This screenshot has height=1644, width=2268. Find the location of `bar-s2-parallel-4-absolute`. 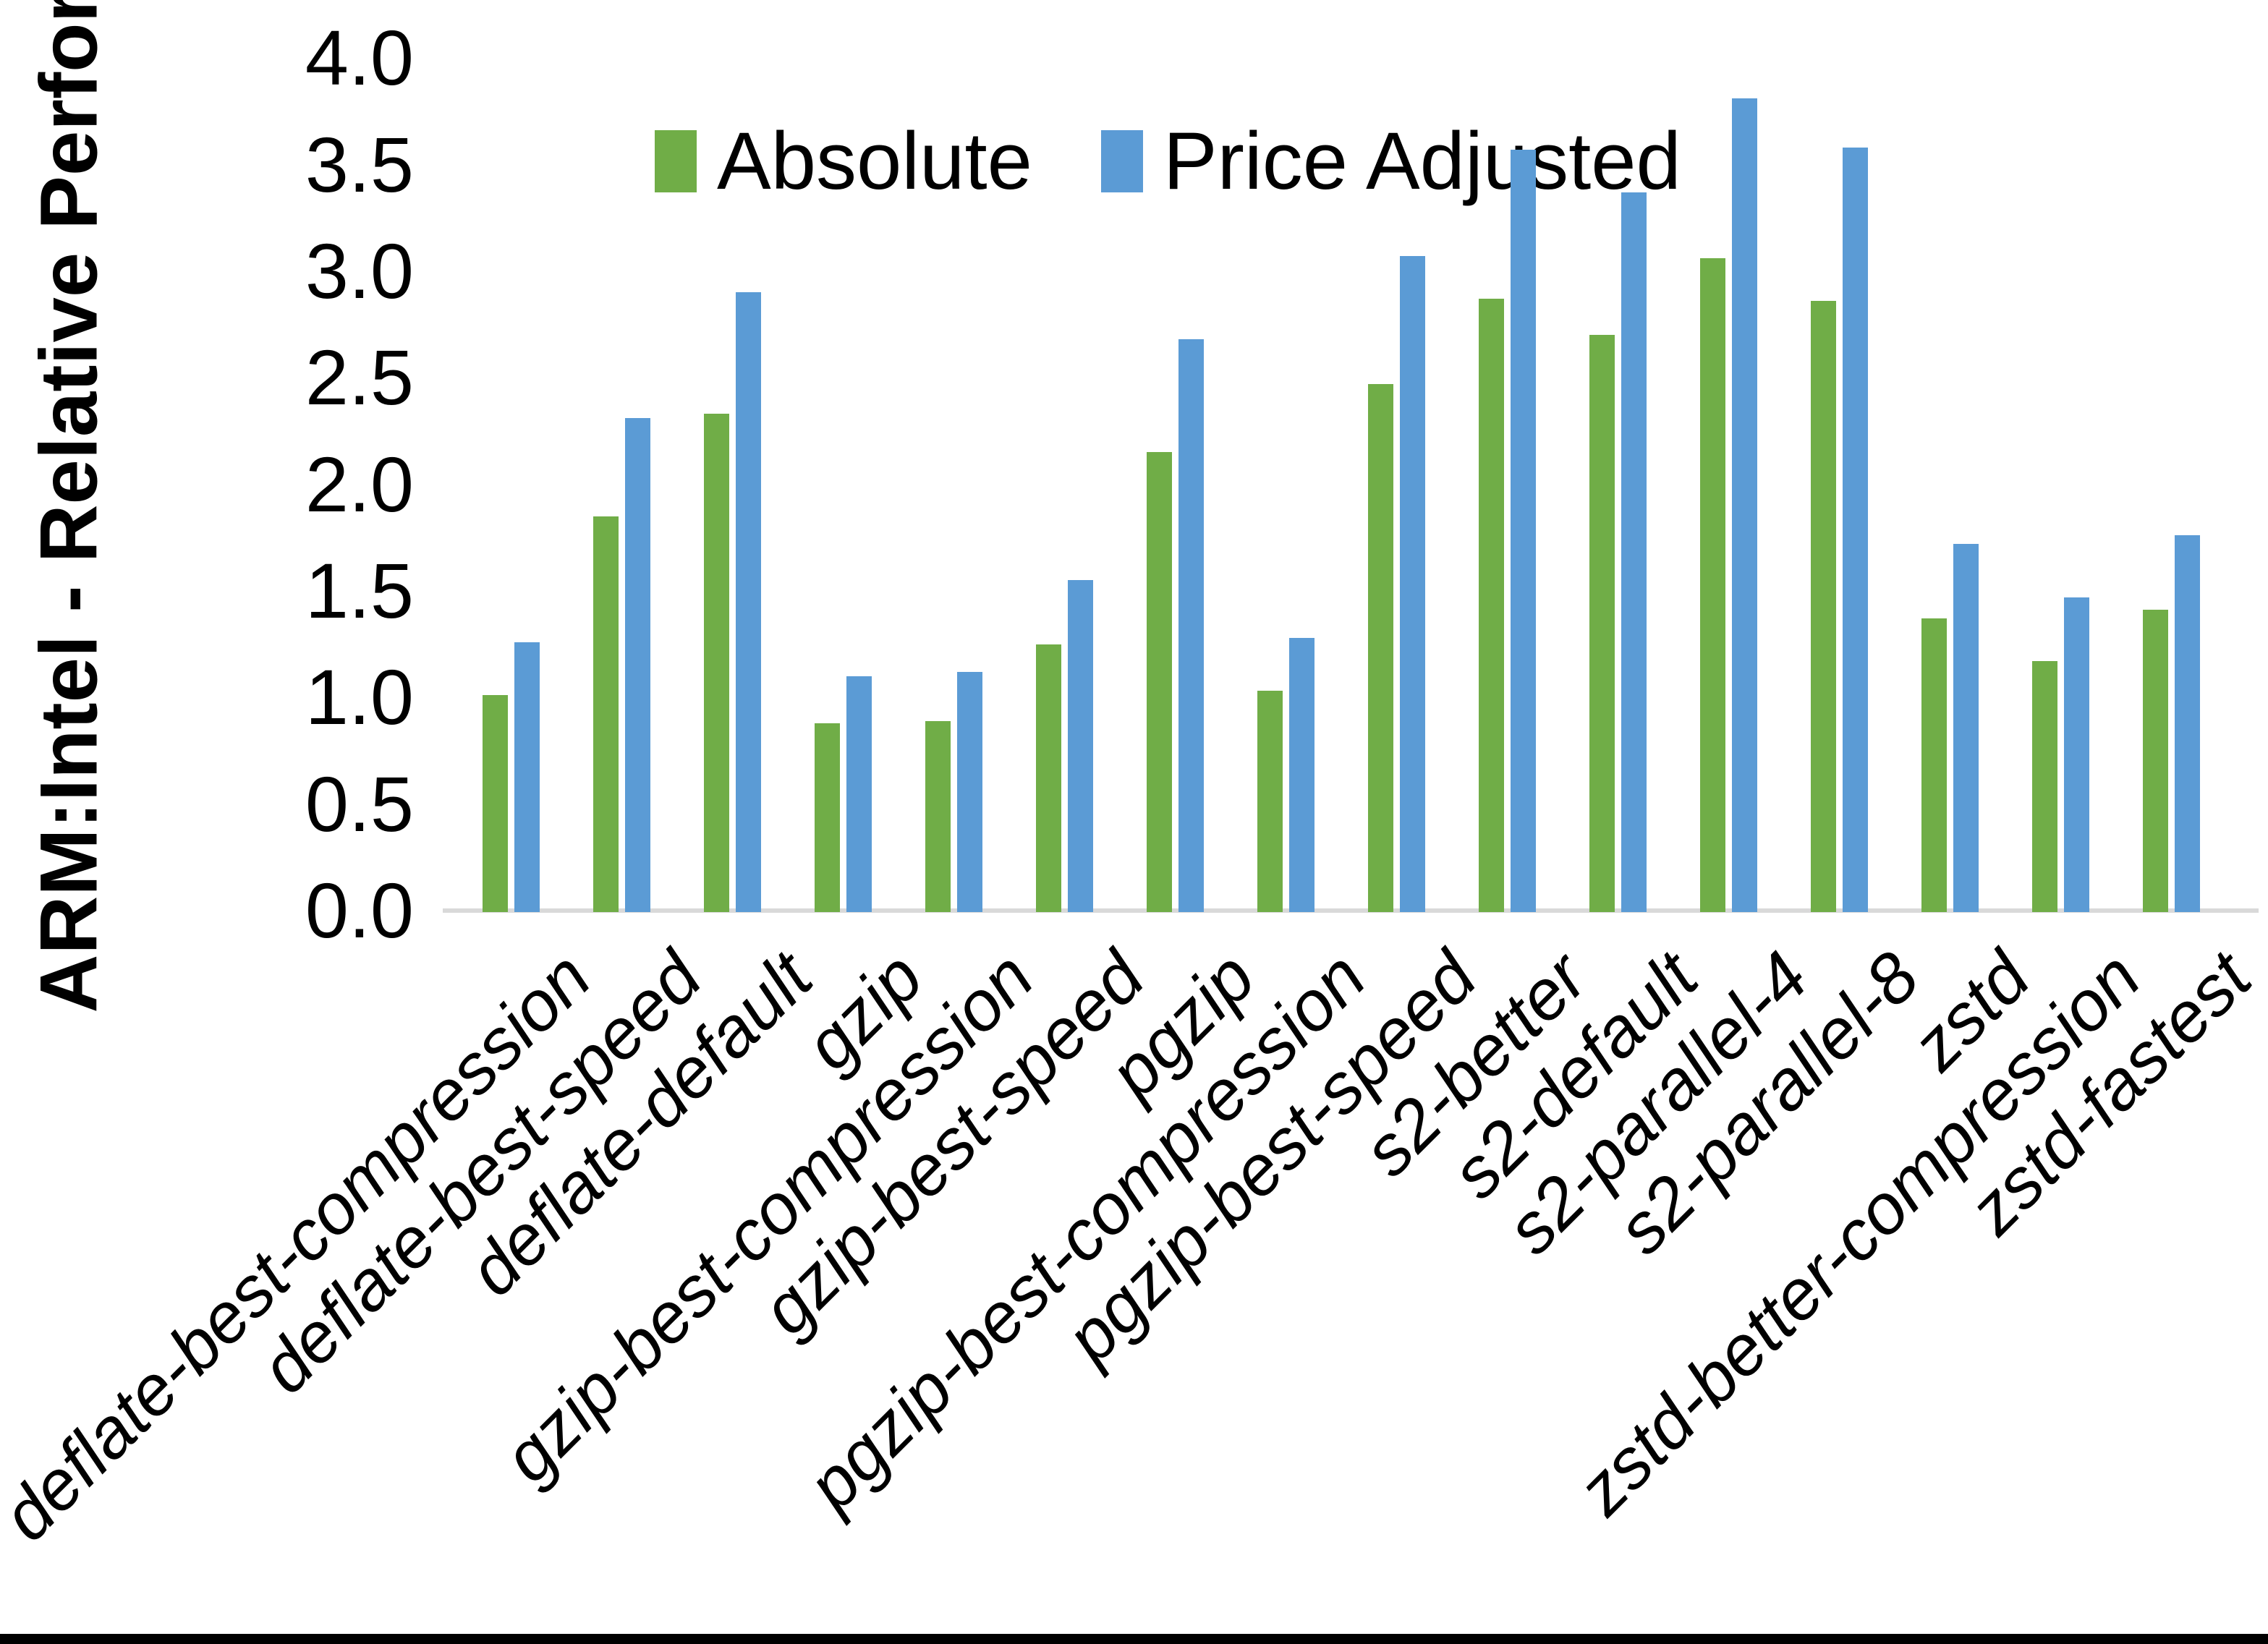

bar-s2-parallel-4-absolute is located at coordinates (1712, 585).